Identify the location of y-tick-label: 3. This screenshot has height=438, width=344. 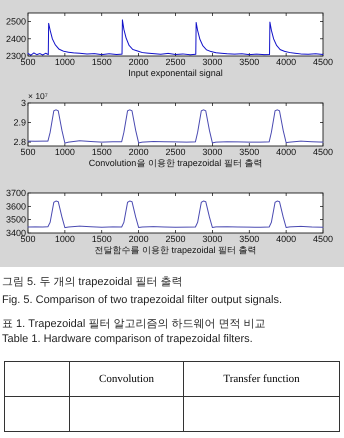
(23, 103).